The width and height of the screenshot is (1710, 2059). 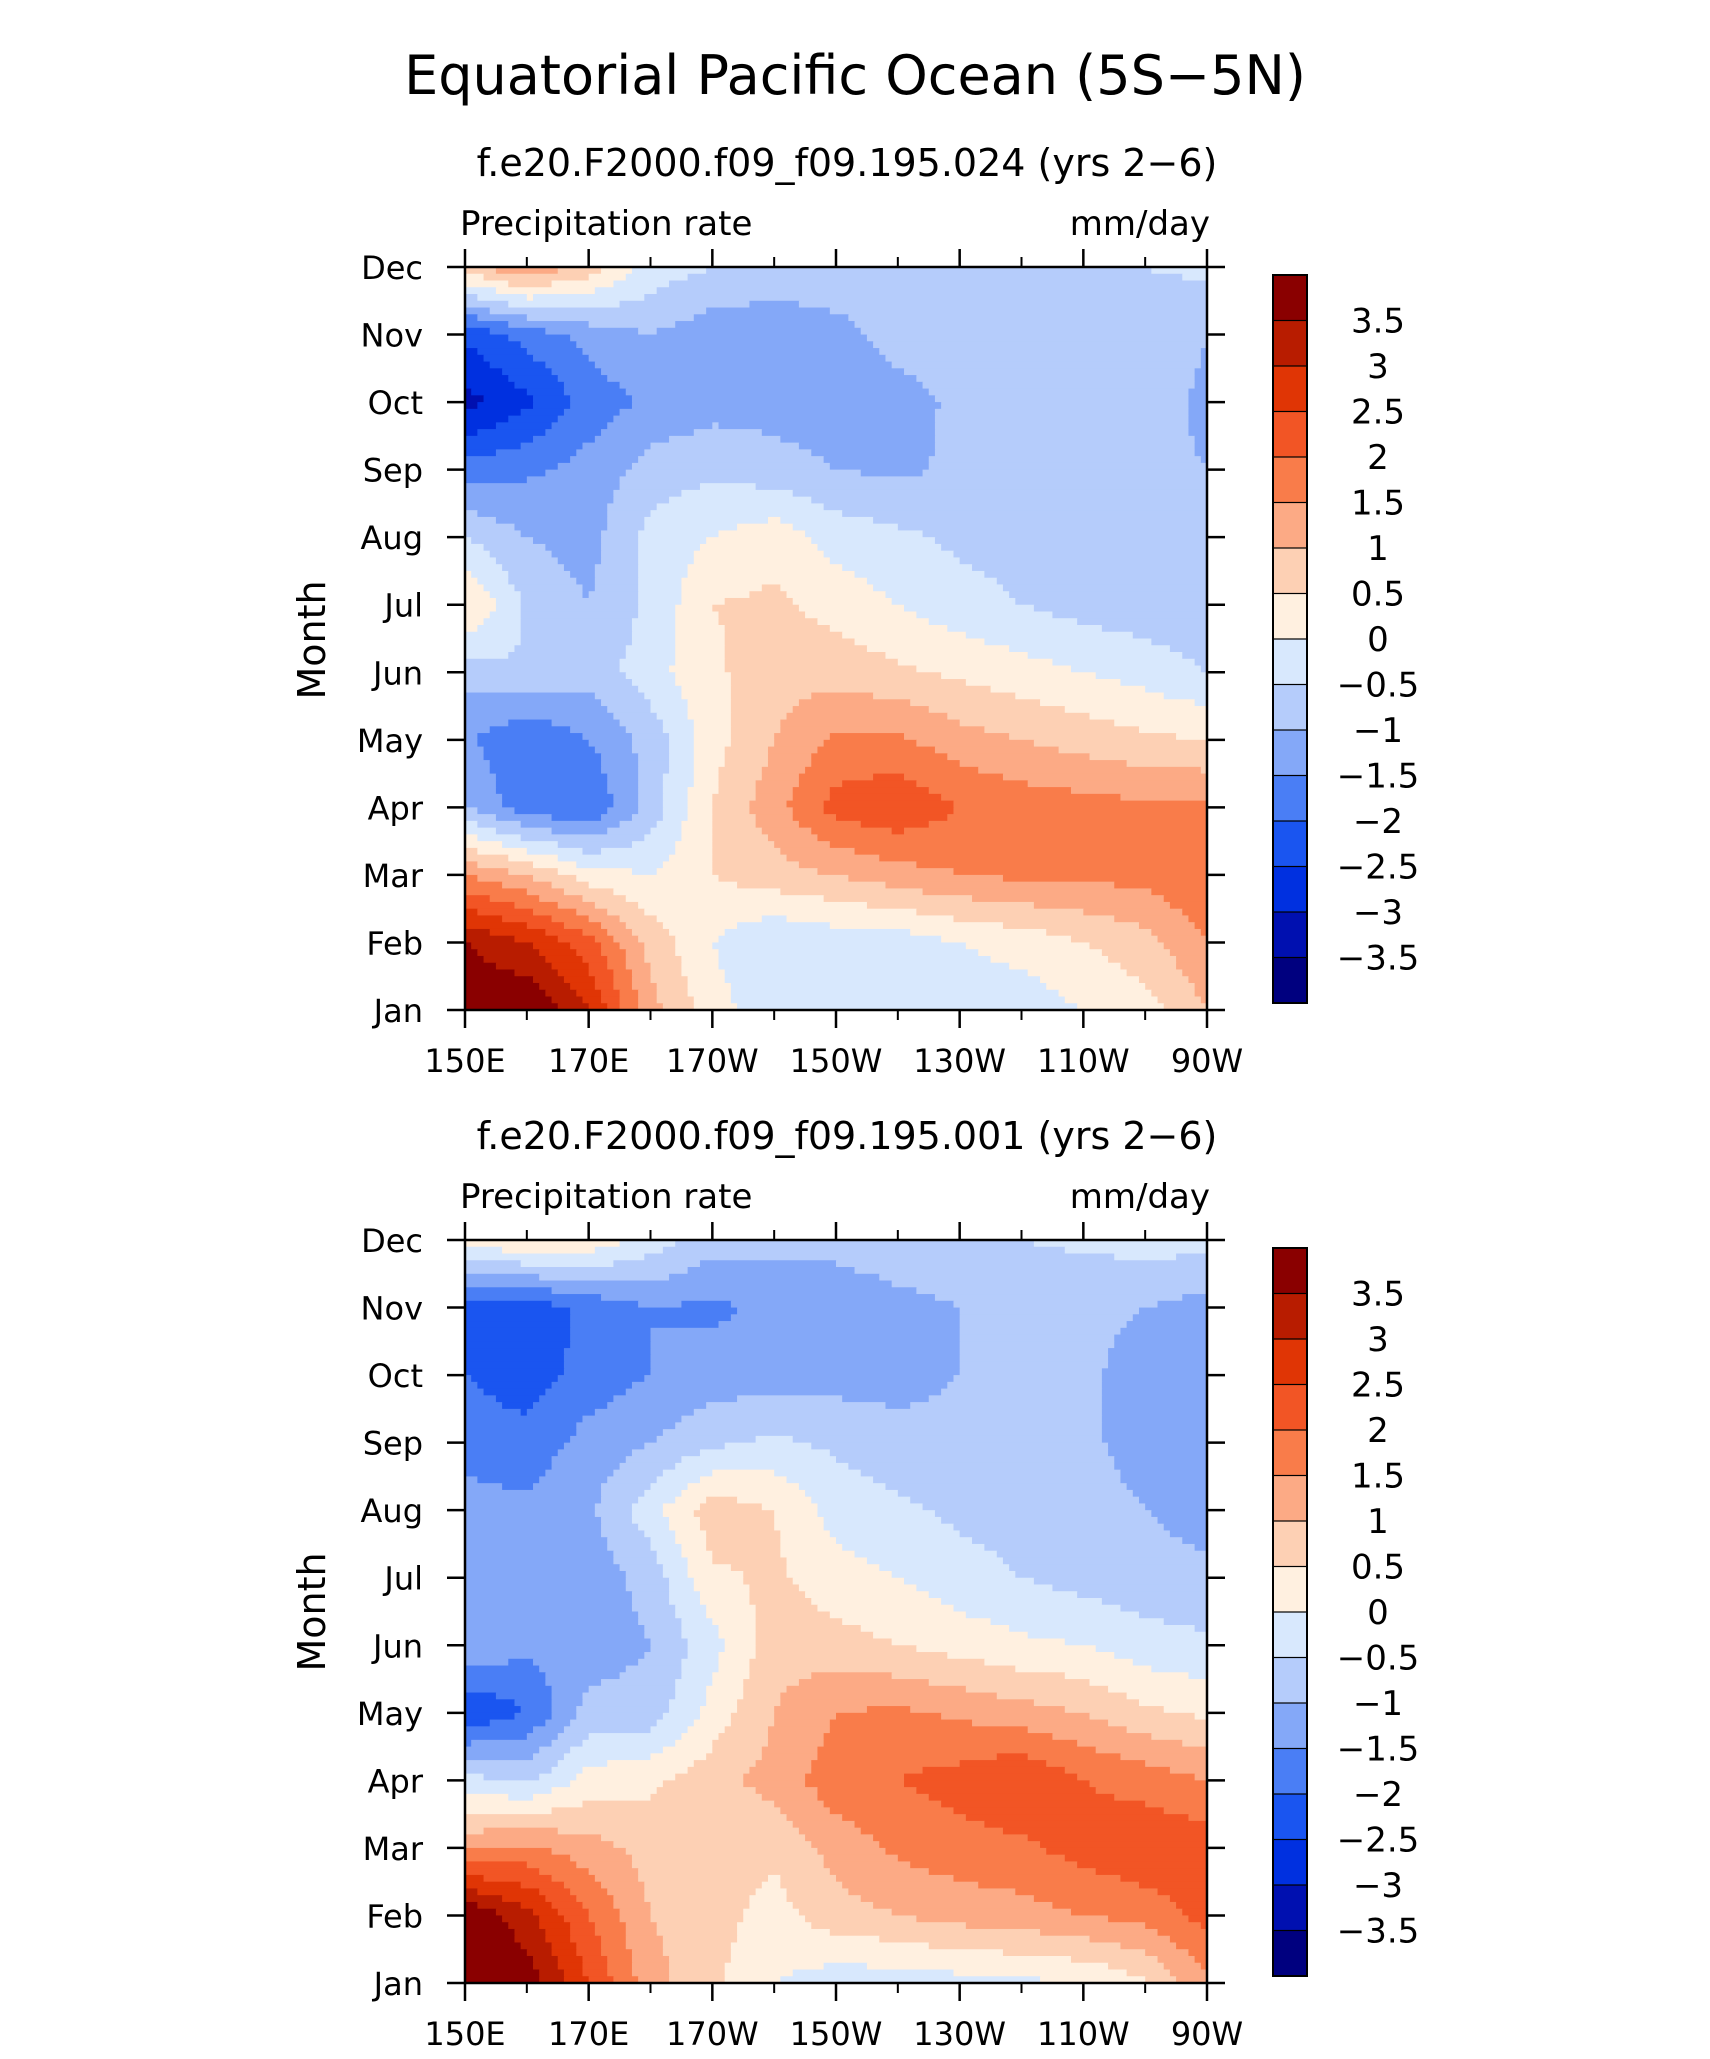 I want to click on y-tick-label: Jun, so click(x=397, y=1646).